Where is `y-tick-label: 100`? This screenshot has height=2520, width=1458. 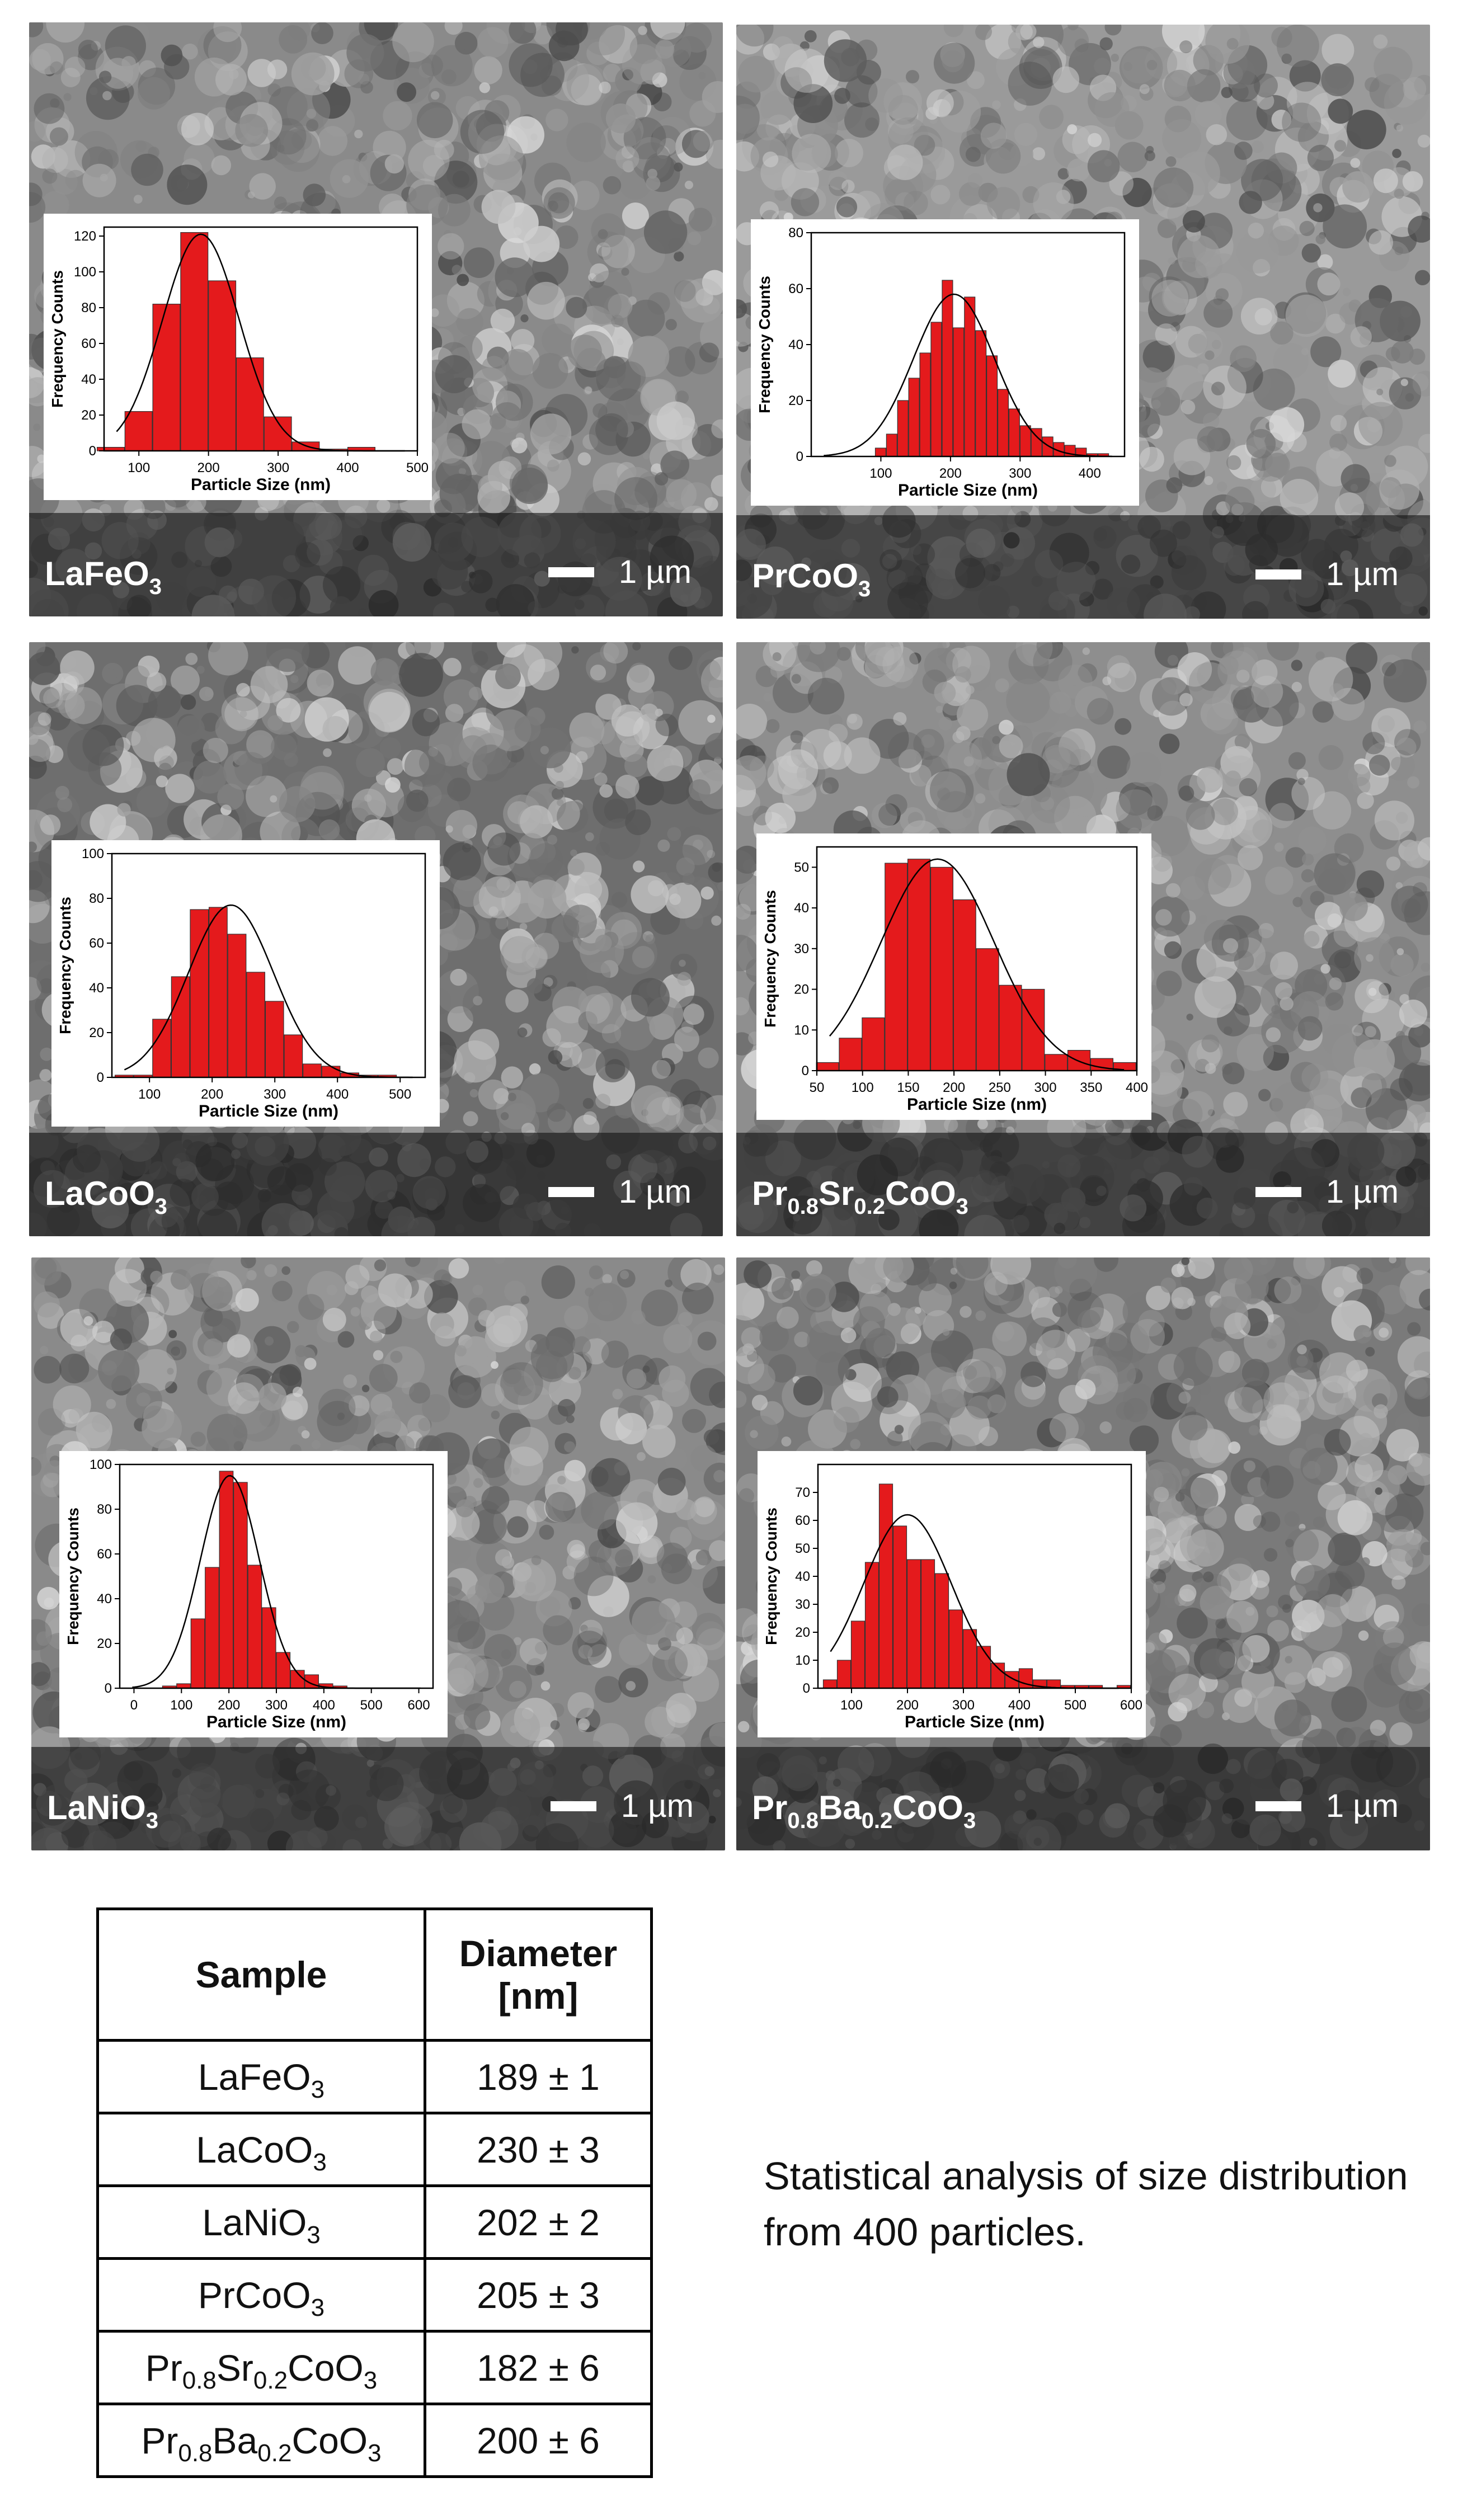
y-tick-label: 100 is located at coordinates (101, 1465).